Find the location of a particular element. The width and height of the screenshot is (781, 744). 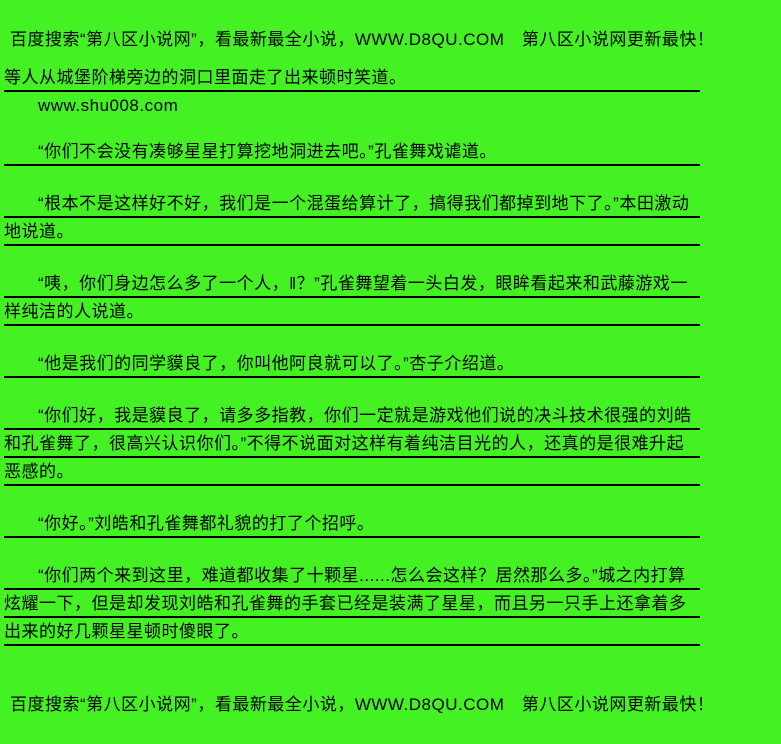

novel-paragraph: “他是我们的同学貘良了，你叫他阿良就可以了。”杏子介绍道。 is located at coordinates (352, 364).